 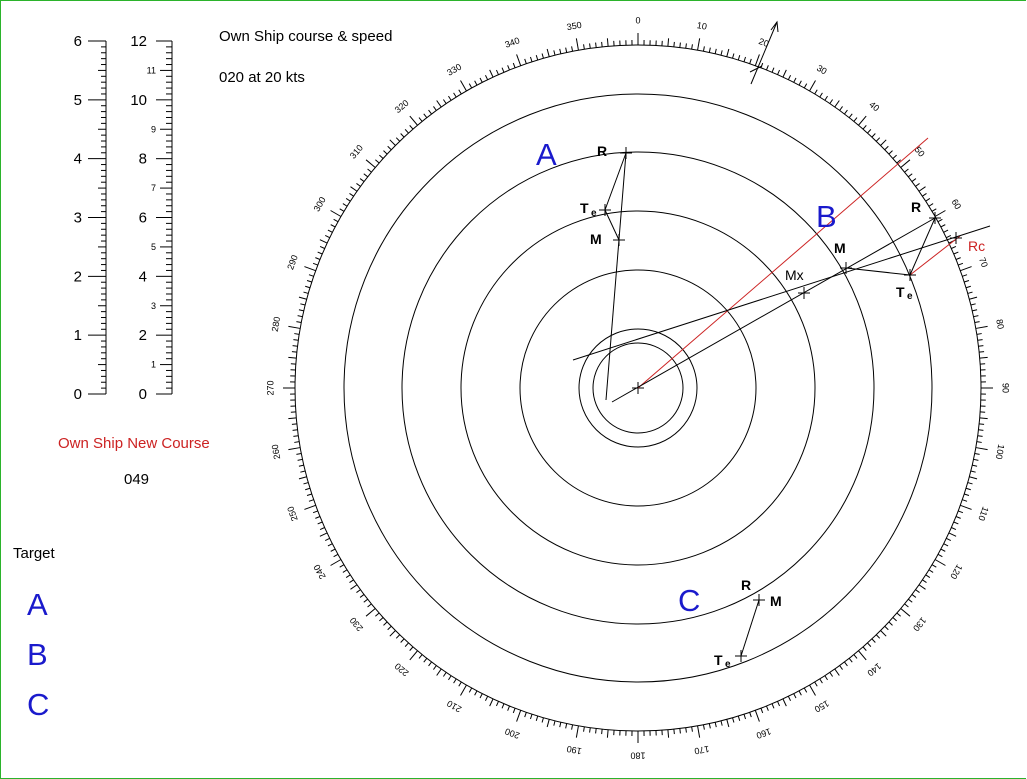 What do you see at coordinates (976, 246) in the screenshot?
I see `target-b-rc-label: Rc` at bounding box center [976, 246].